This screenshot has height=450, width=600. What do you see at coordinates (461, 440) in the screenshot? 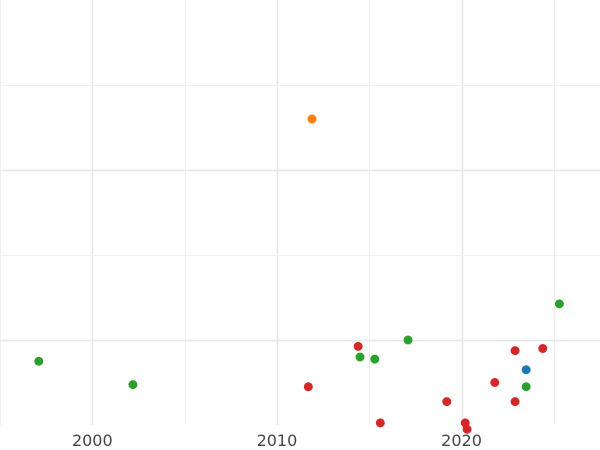
I see `x-tick-label: 2020` at bounding box center [461, 440].